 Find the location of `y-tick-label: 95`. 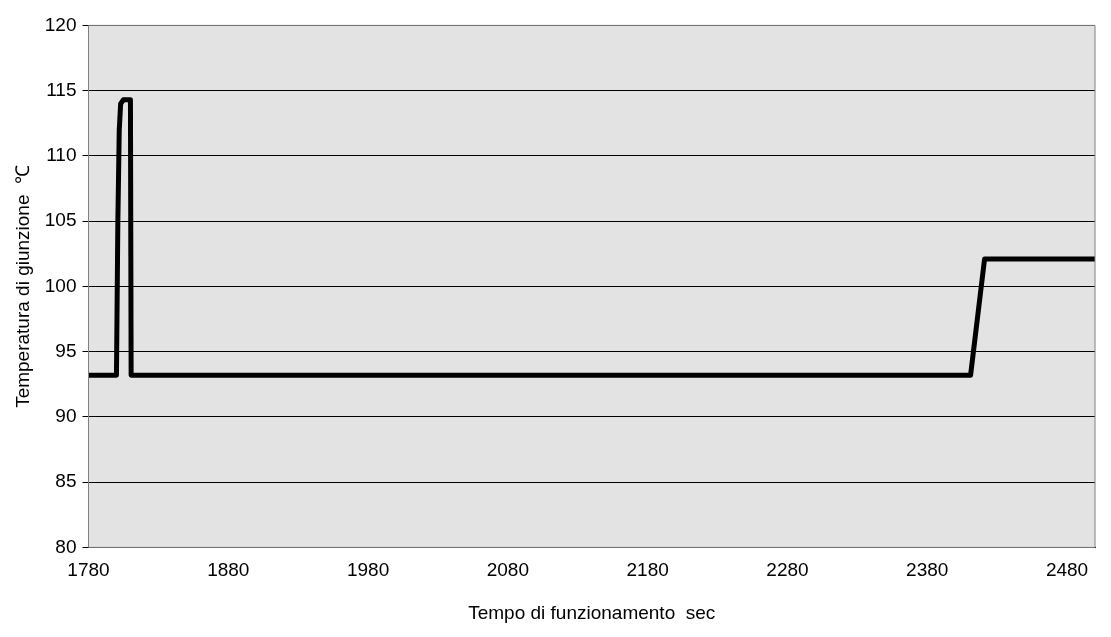

y-tick-label: 95 is located at coordinates (66, 350).